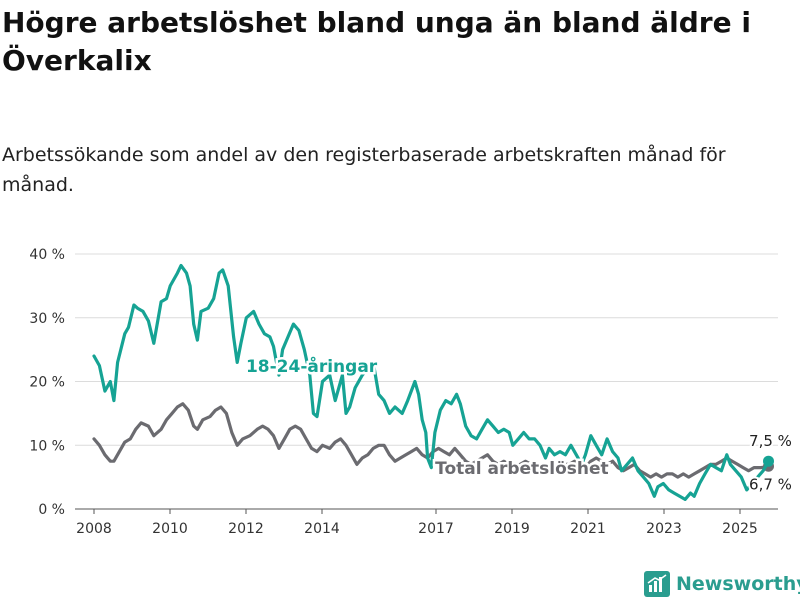 The image size is (800, 600). Describe the element at coordinates (738, 584) in the screenshot. I see `brand-name: Newsworthy` at that location.